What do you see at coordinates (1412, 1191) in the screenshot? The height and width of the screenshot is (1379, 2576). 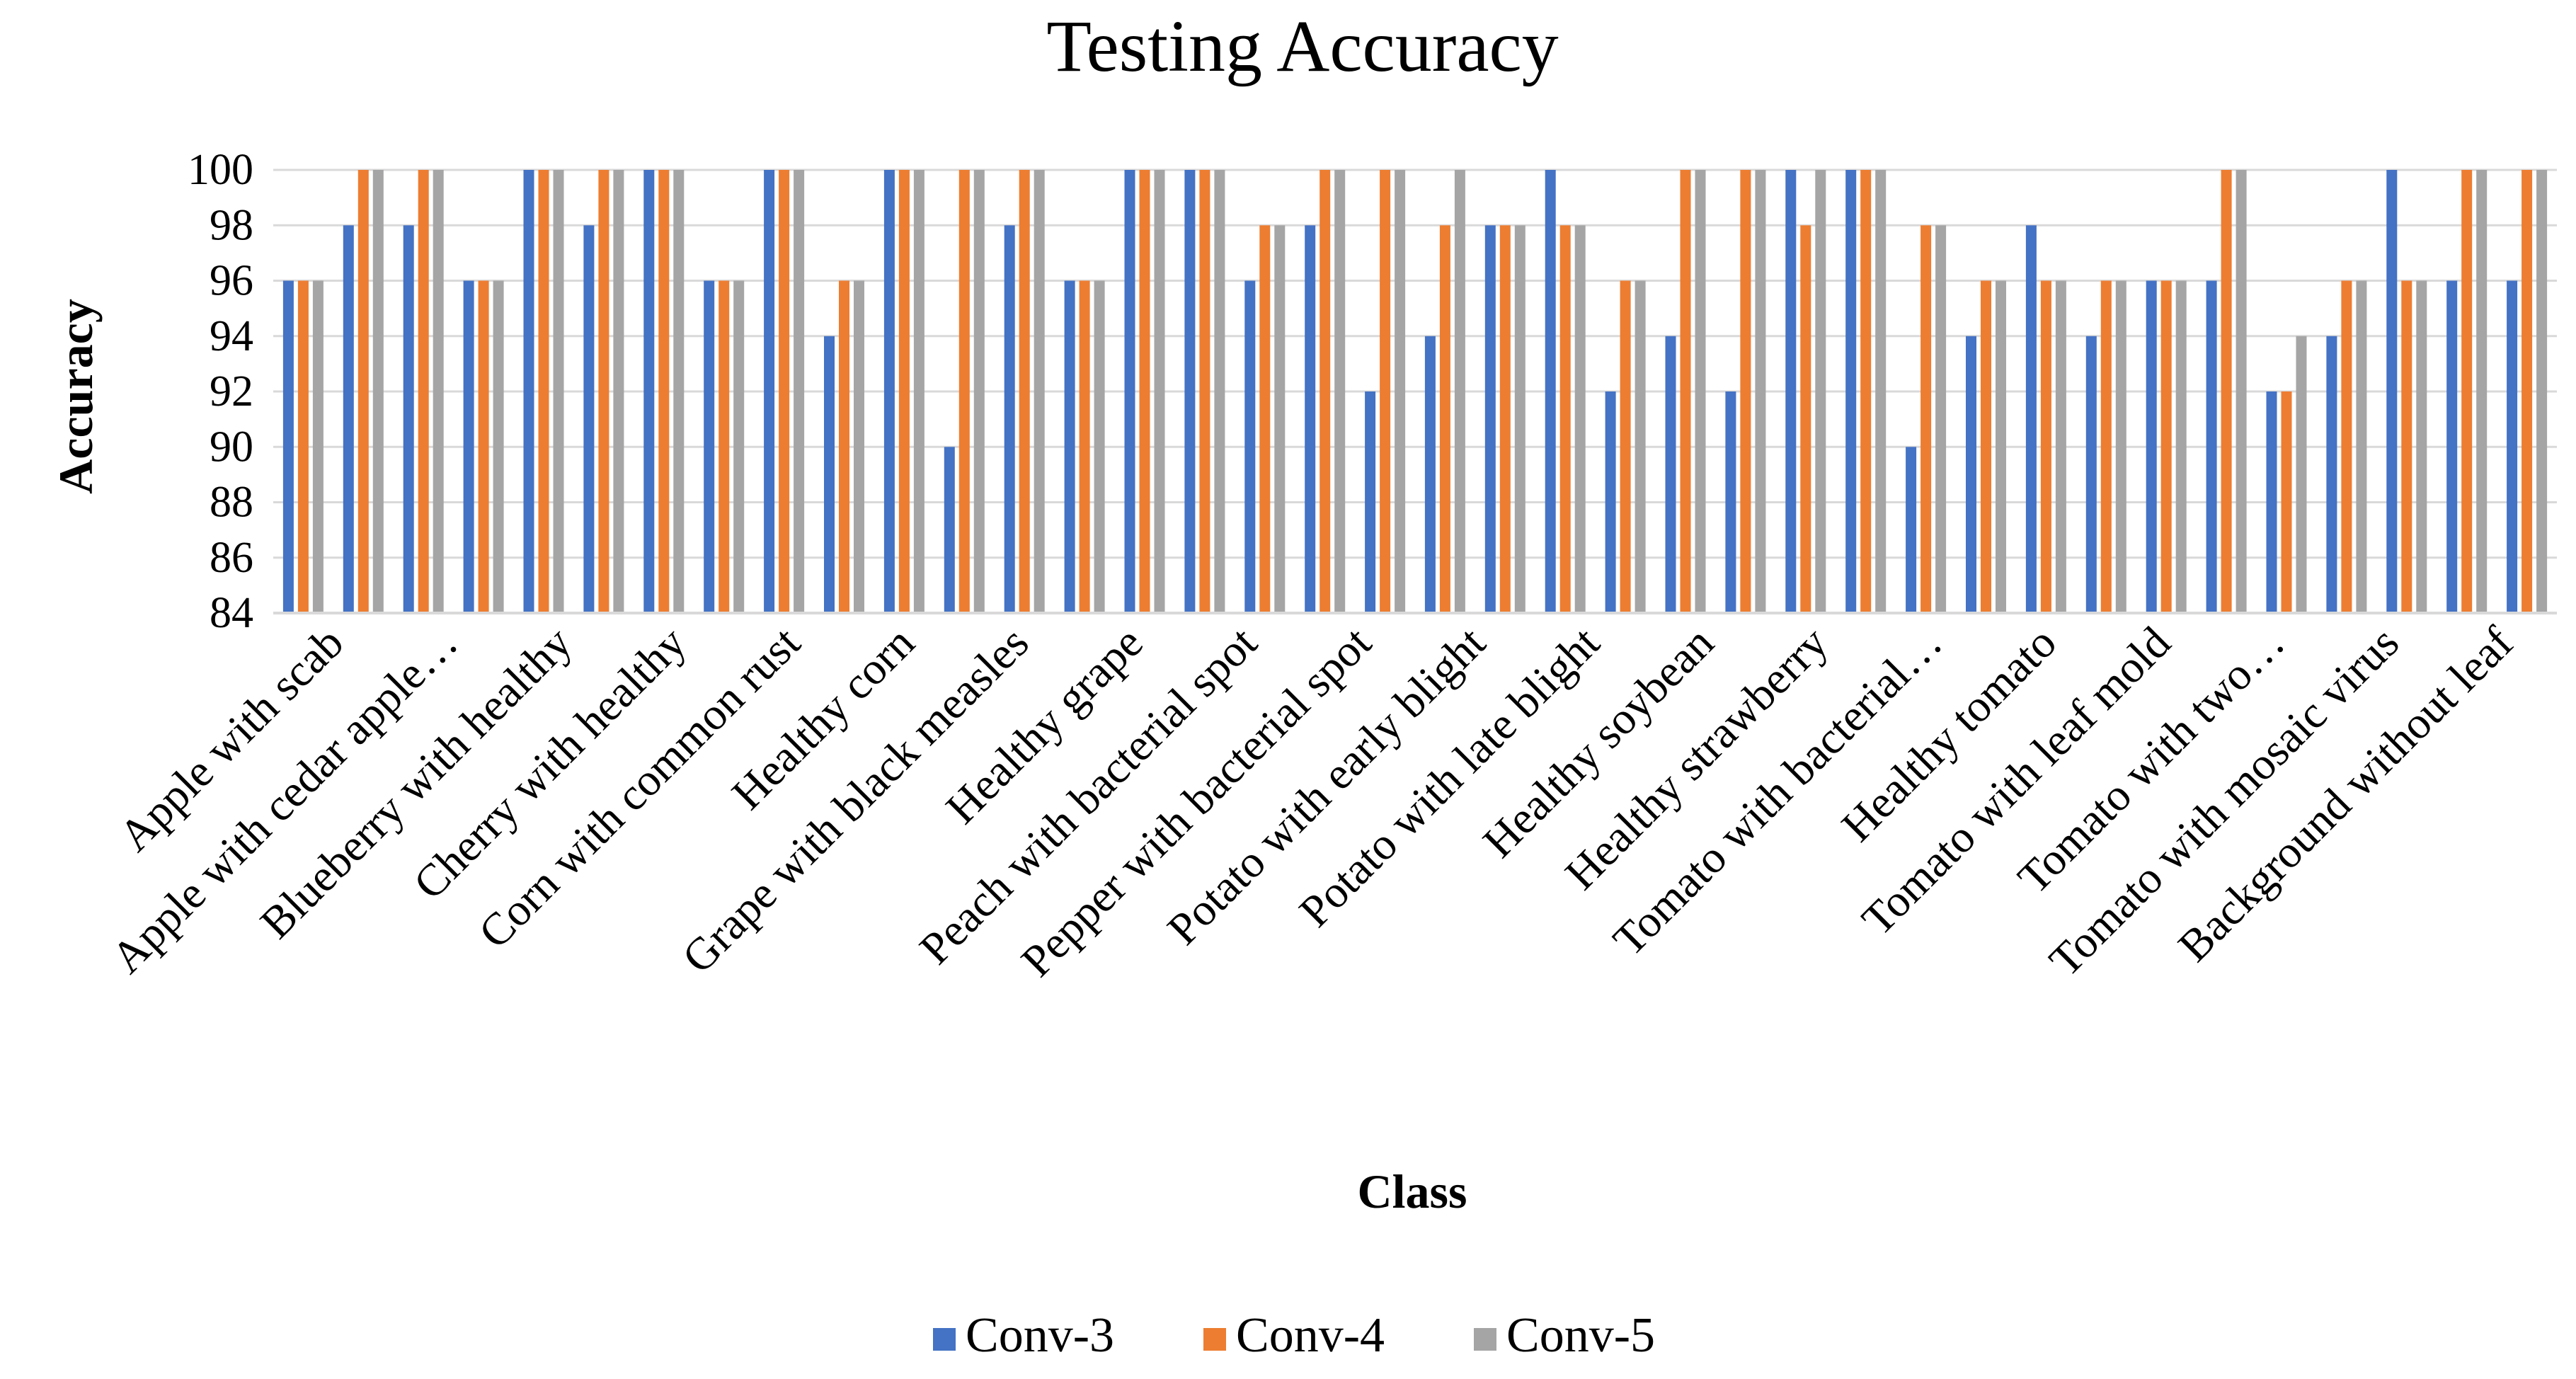 I see `x-axis-label: Class` at bounding box center [1412, 1191].